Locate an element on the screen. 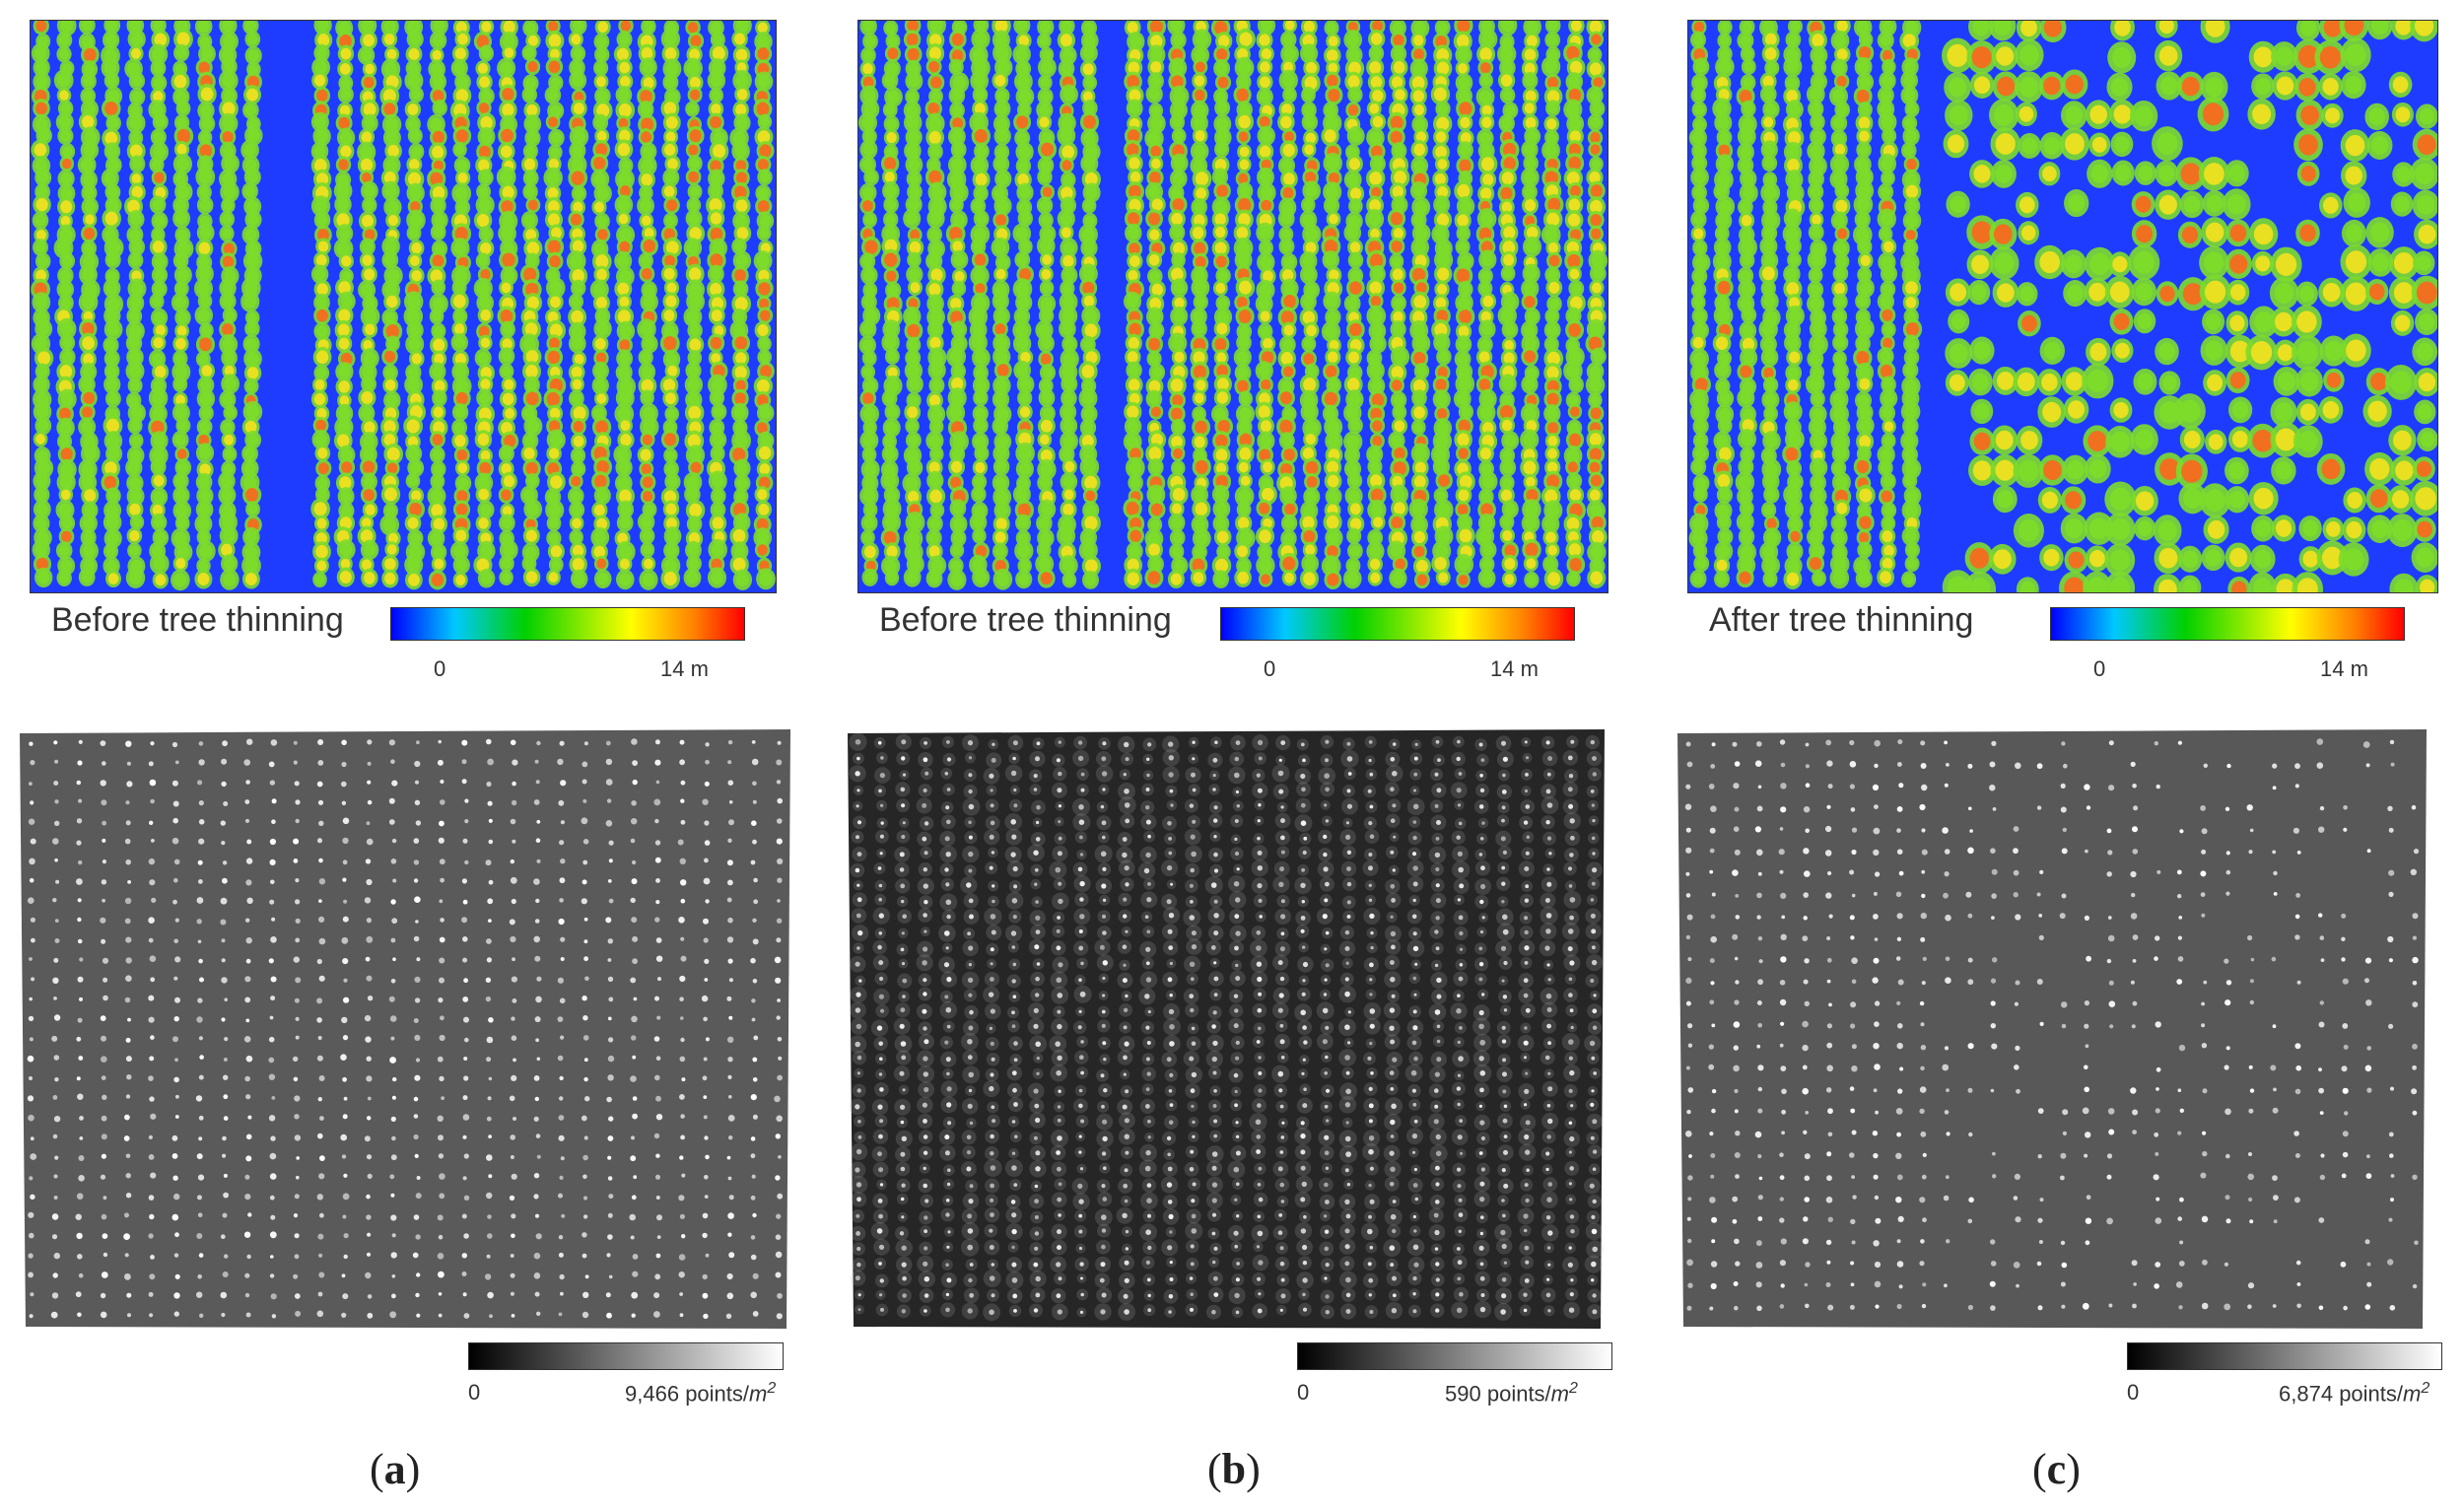  heightmap-label-a: Before tree thinning is located at coordinates (197, 620).